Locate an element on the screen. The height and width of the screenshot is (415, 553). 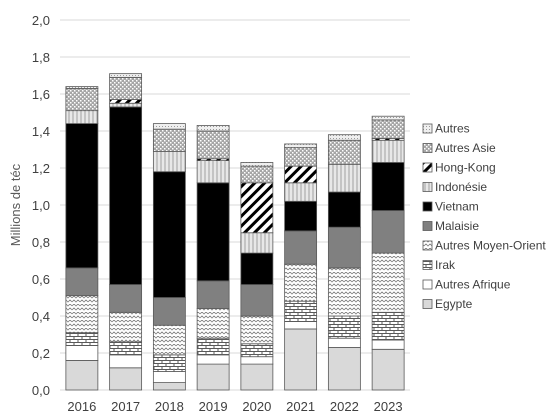
x-tick-label: 2022 is located at coordinates (344, 406).